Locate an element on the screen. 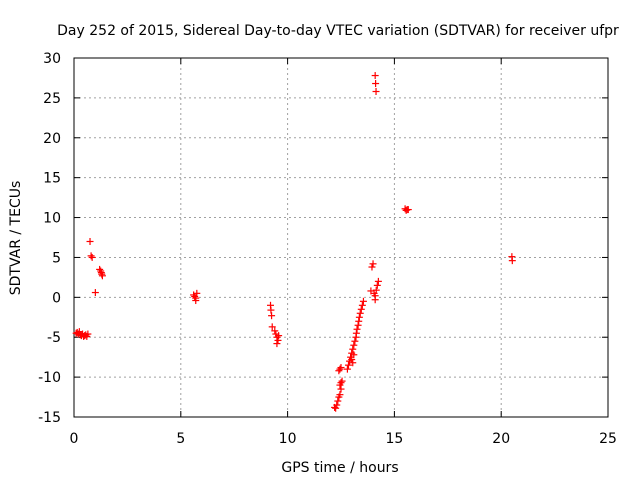 The width and height of the screenshot is (640, 480). y-tick-label: 5 is located at coordinates (56, 258).